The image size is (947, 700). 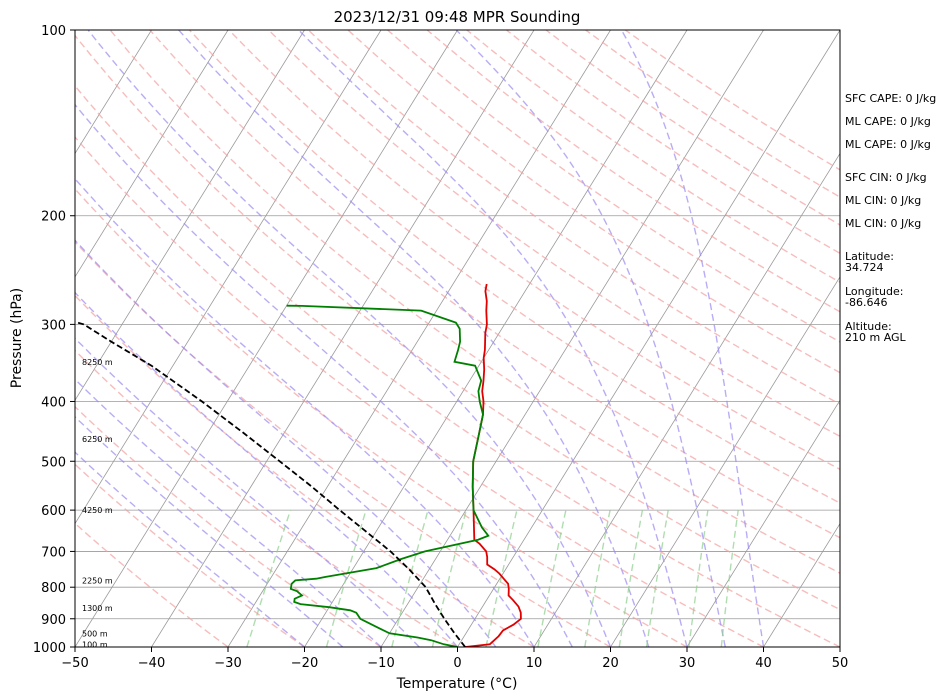 What do you see at coordinates (883, 200) in the screenshot?
I see `stat-ml-cin-1: ML CIN: 0 J/kg` at bounding box center [883, 200].